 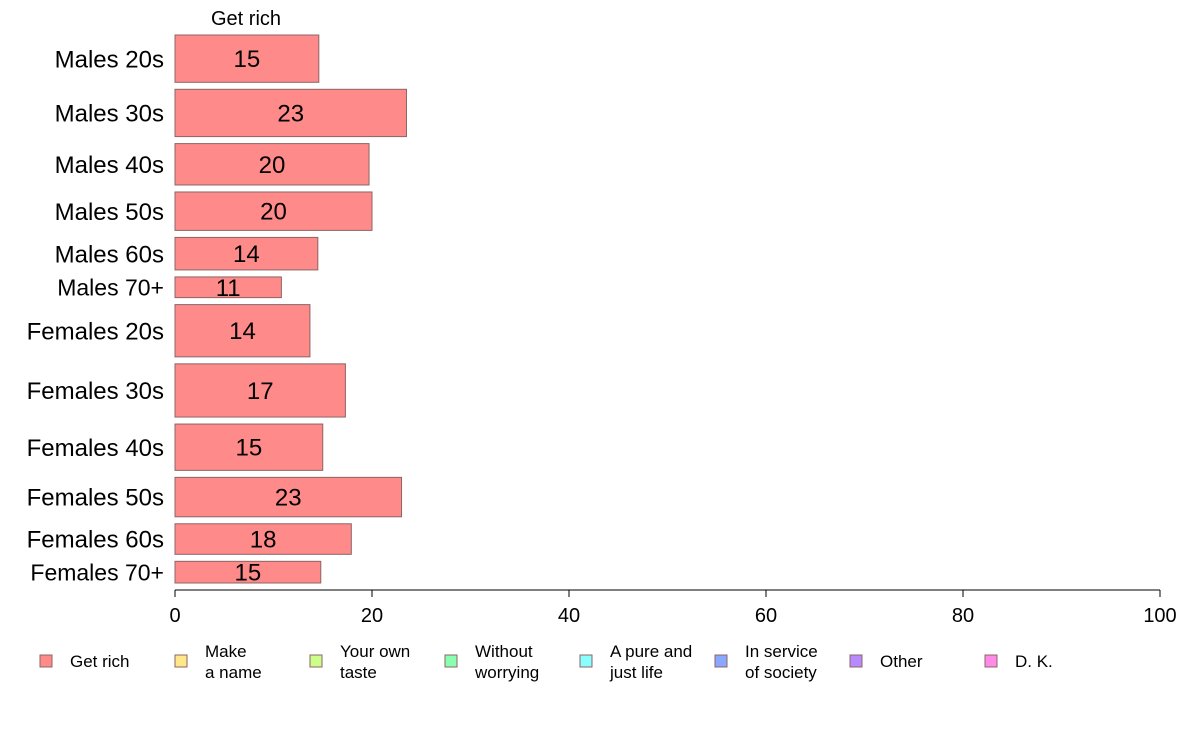 What do you see at coordinates (95, 498) in the screenshot?
I see `category-label: Females 50s` at bounding box center [95, 498].